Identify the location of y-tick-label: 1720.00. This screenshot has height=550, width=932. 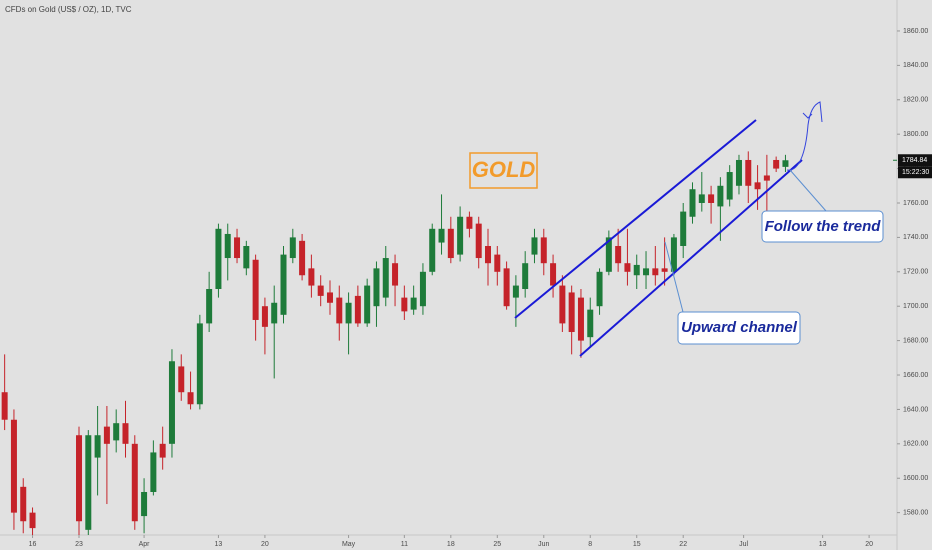
(915, 272).